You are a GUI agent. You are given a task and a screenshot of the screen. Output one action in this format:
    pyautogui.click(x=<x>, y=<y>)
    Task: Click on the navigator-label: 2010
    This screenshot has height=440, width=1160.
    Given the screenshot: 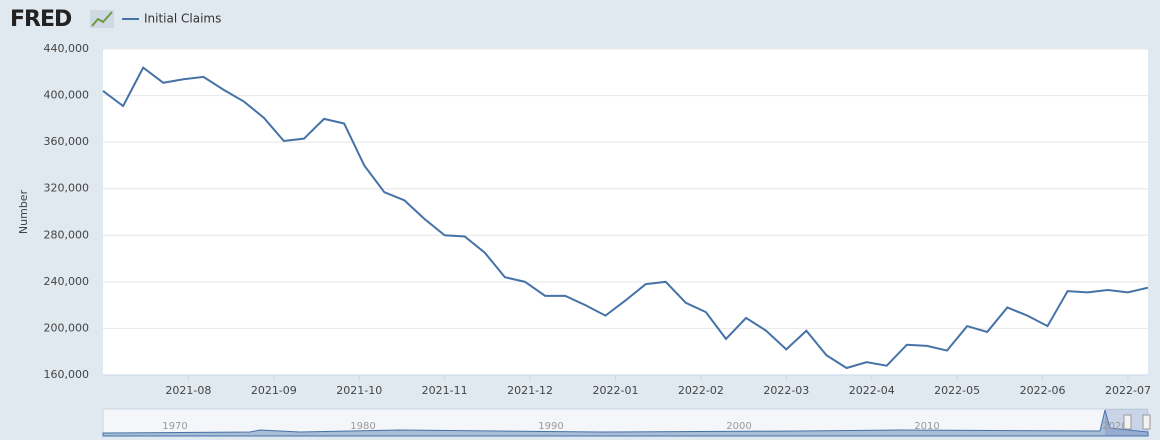 What is the action you would take?
    pyautogui.click(x=926, y=426)
    